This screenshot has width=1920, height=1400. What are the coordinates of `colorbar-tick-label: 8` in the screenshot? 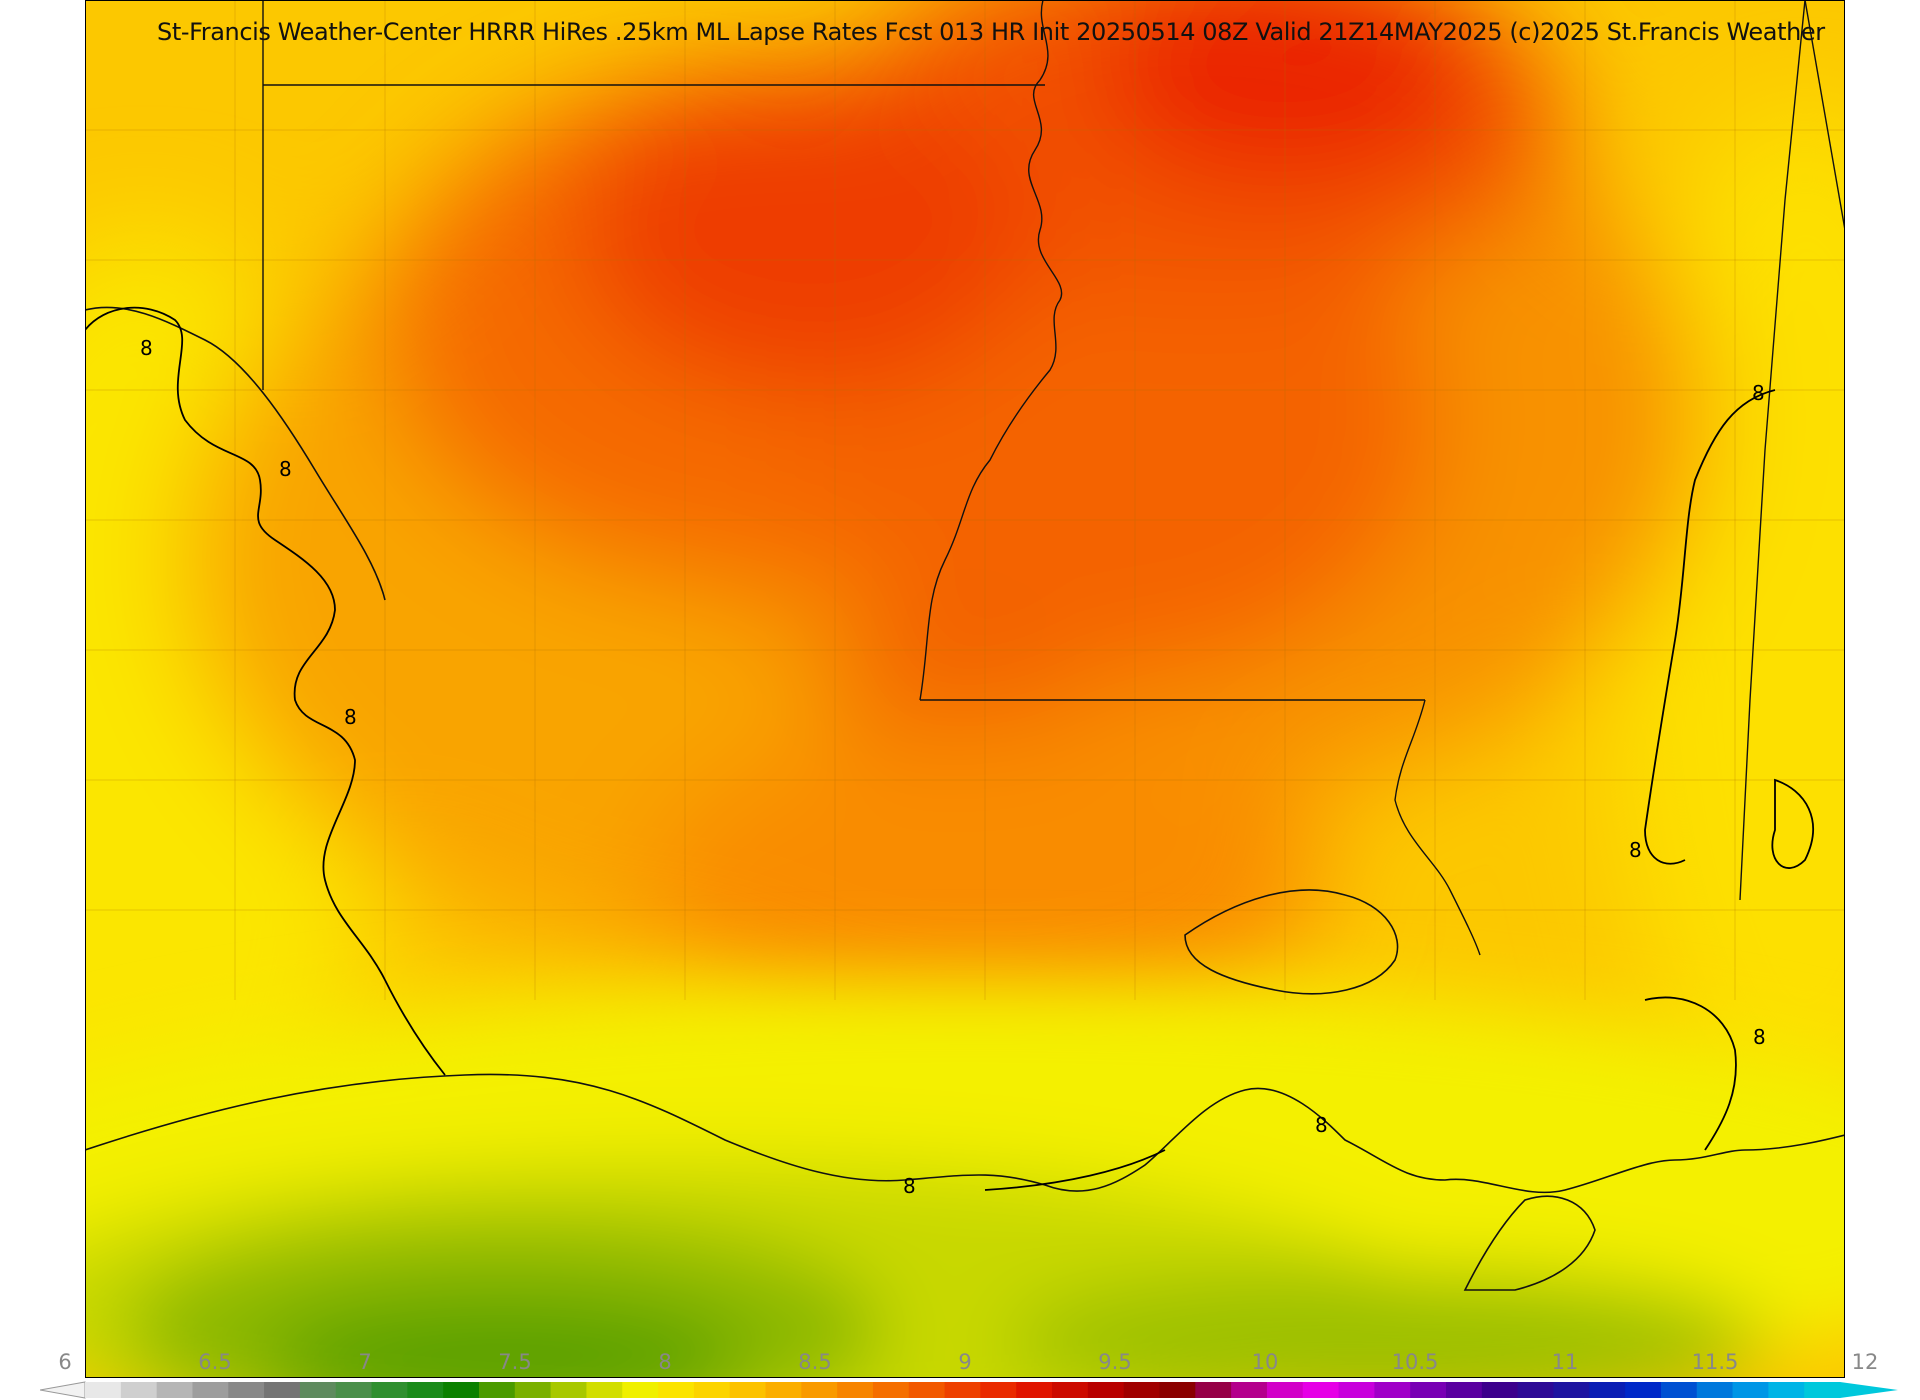 It's located at (665, 1362).